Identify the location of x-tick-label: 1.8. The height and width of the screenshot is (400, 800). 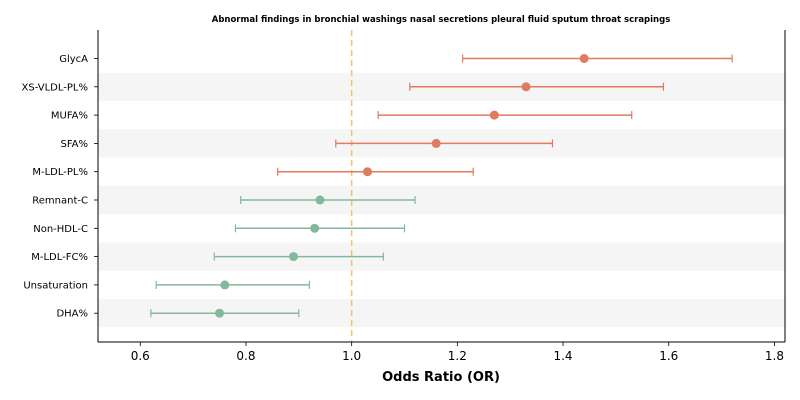
(774, 356).